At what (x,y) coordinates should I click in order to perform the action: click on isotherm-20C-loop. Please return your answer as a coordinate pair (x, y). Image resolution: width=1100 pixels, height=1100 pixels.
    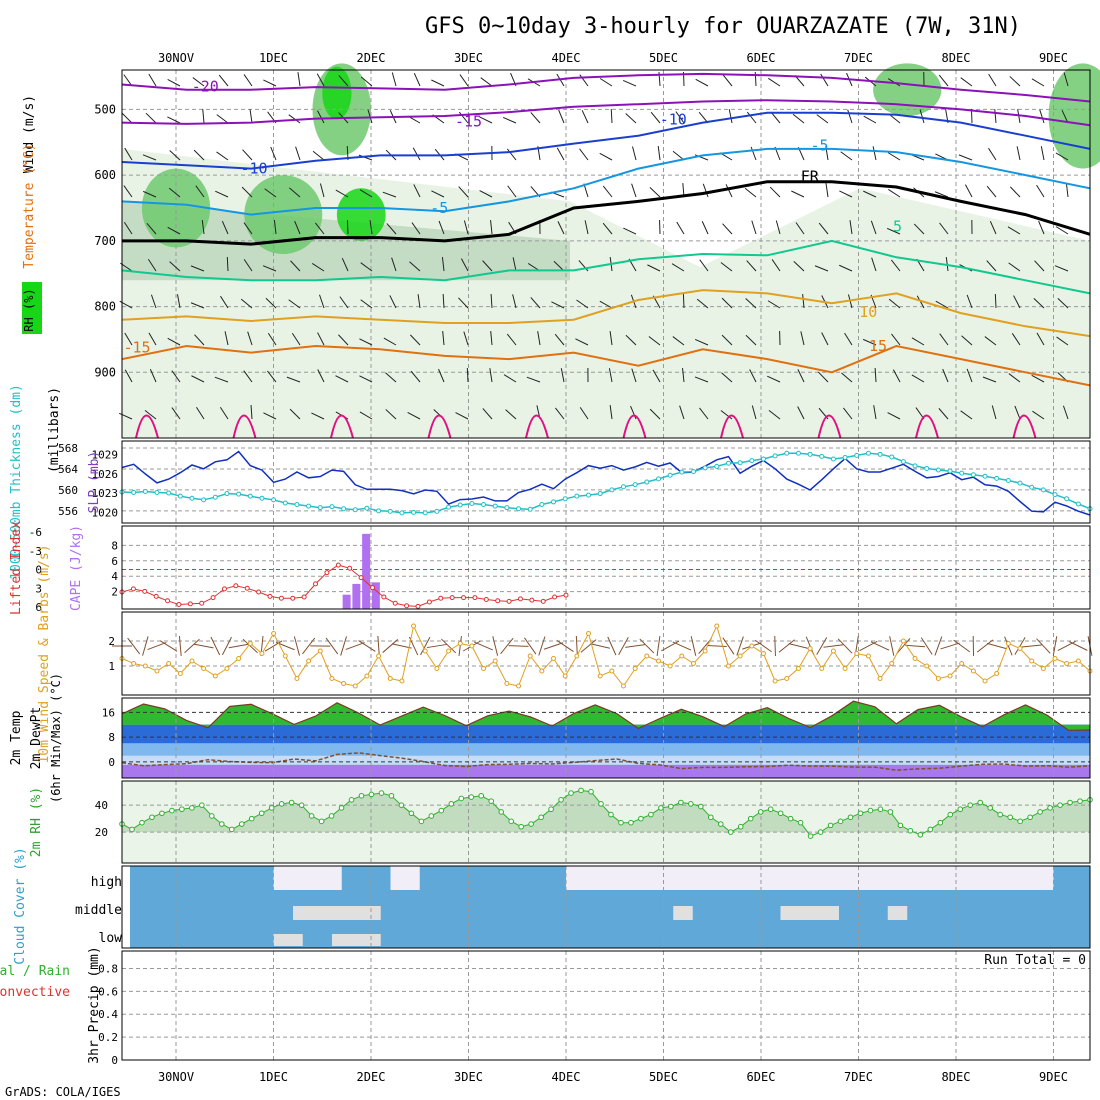
    Looking at the image, I should click on (439, 426).